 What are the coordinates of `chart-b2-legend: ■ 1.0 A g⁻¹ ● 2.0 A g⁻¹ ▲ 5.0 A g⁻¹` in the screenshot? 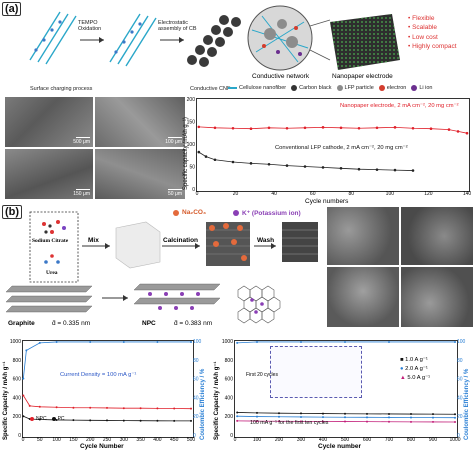 It's located at (415, 369).